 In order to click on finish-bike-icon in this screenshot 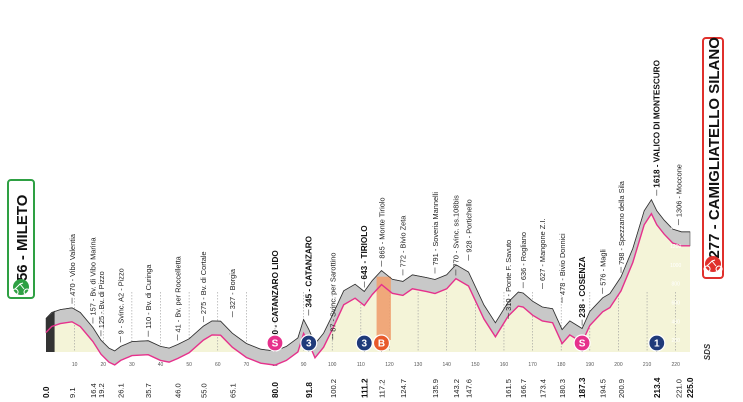, I will do `click(713, 266)`.